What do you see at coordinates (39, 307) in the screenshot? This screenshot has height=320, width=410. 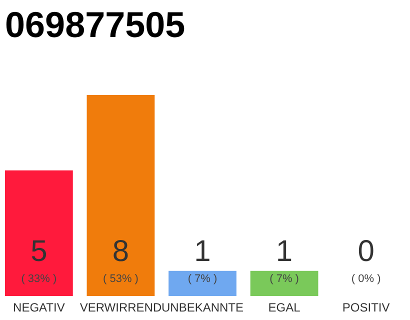 I see `x-tick-label: NEGATIV` at bounding box center [39, 307].